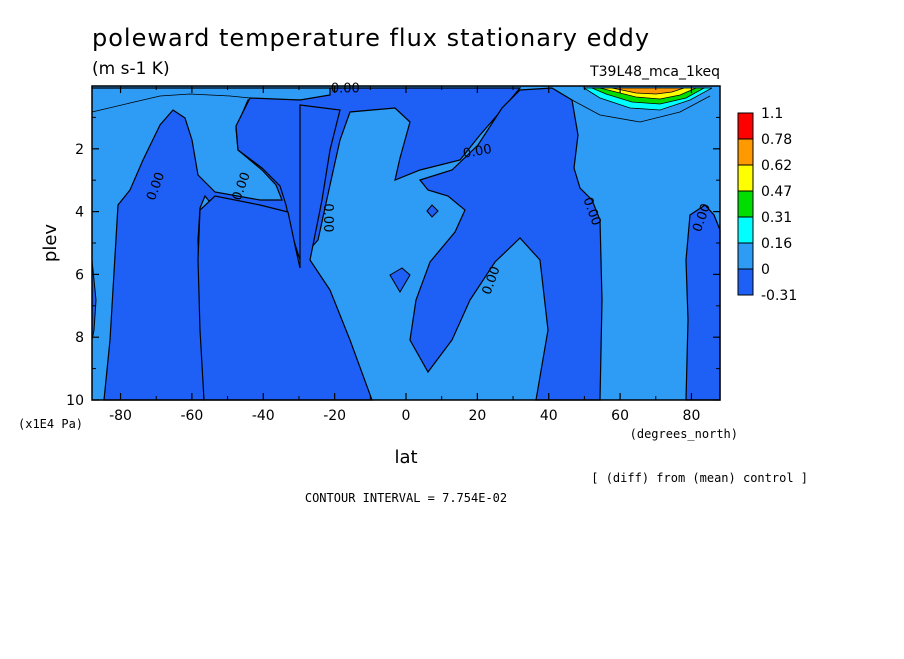  I want to click on y-tick-label: 8, so click(79, 338).